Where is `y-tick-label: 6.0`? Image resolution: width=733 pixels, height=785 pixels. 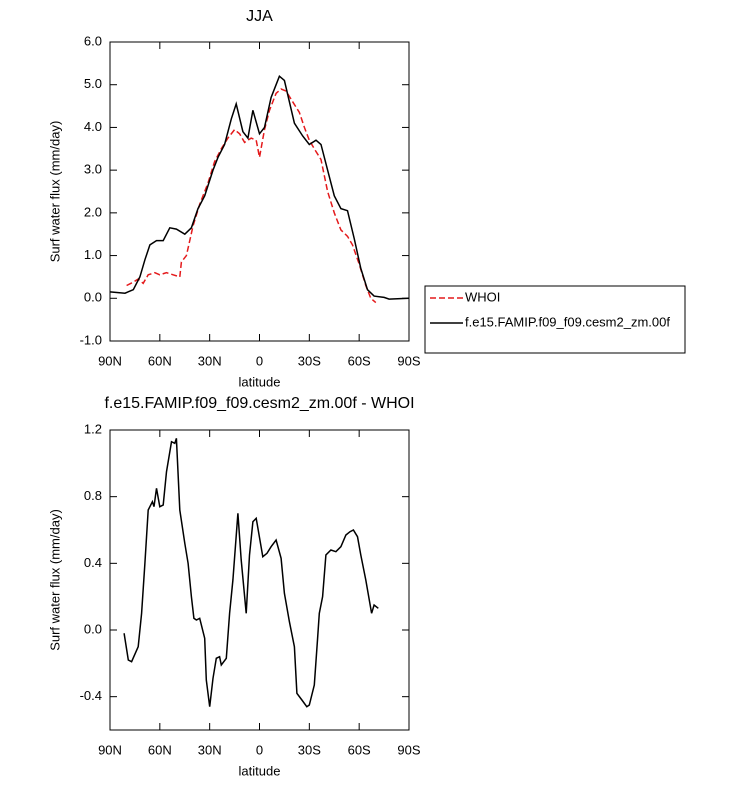 y-tick-label: 6.0 is located at coordinates (93, 40).